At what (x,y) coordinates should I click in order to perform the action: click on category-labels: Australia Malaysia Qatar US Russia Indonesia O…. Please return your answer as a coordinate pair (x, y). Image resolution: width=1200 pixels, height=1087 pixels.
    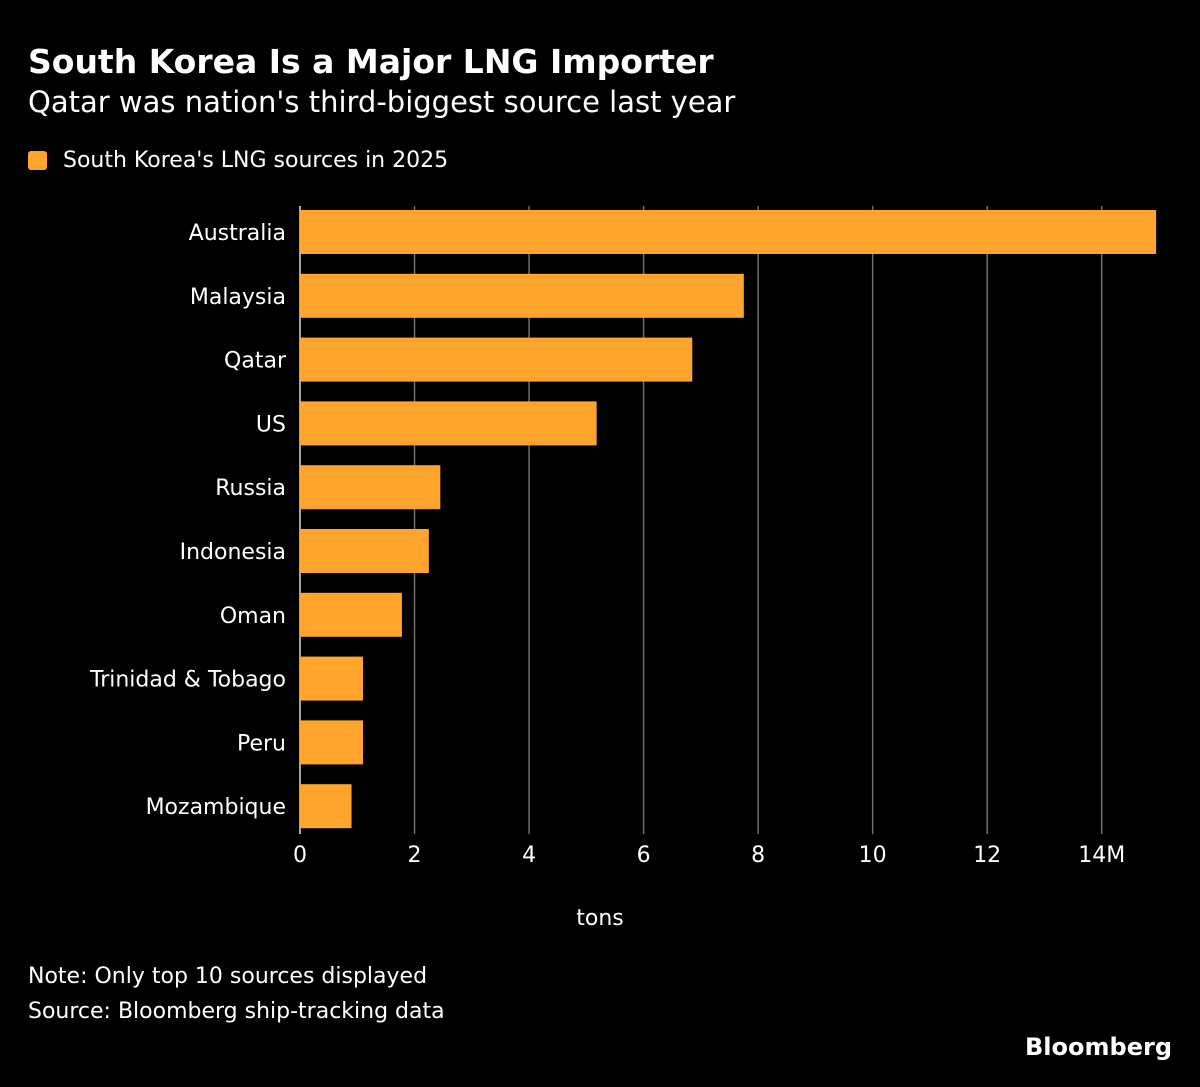
    Looking at the image, I should click on (188, 520).